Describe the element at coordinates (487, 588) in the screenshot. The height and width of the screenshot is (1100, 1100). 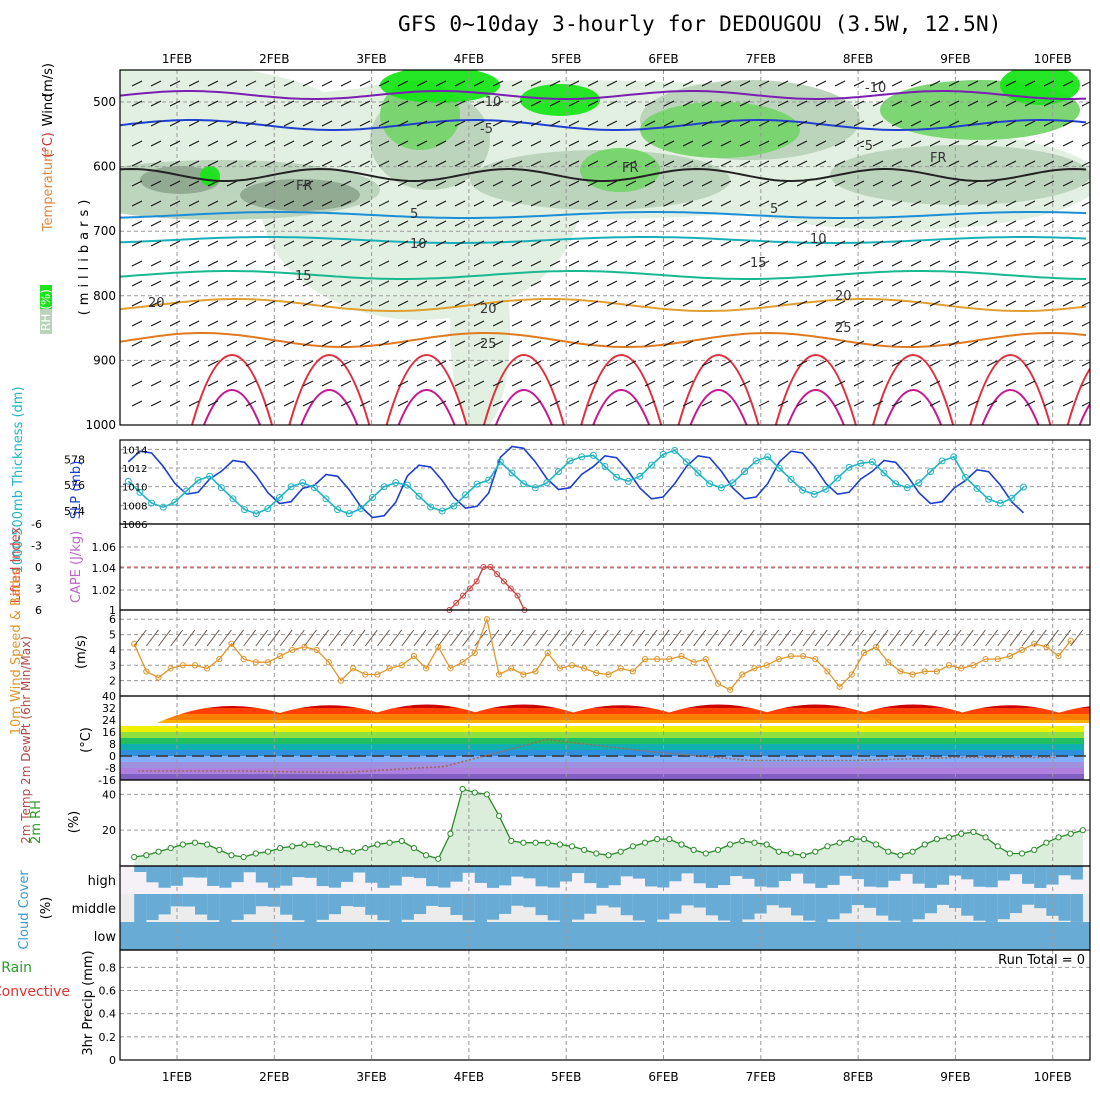
I see `li-line` at that location.